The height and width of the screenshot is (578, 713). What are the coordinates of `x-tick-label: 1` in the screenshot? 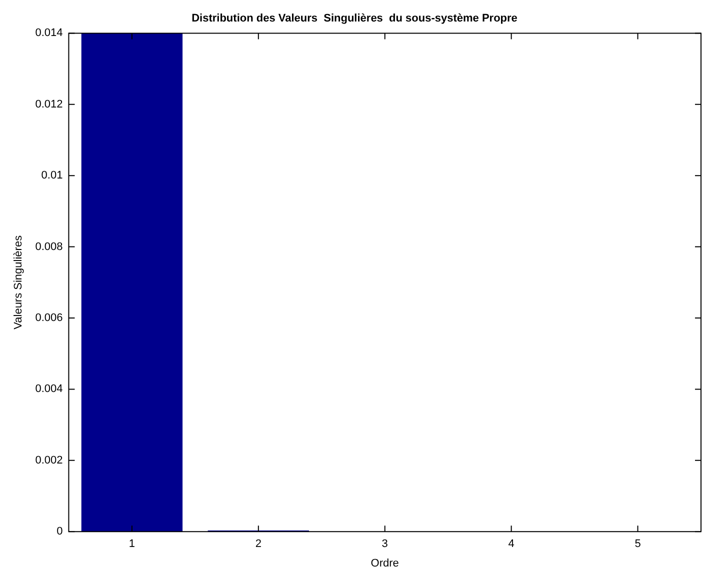 It's located at (132, 544).